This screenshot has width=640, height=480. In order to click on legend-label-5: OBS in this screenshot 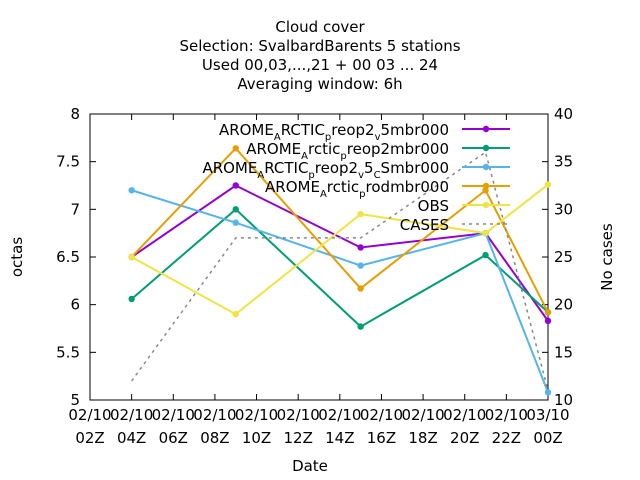, I will do `click(433, 206)`.